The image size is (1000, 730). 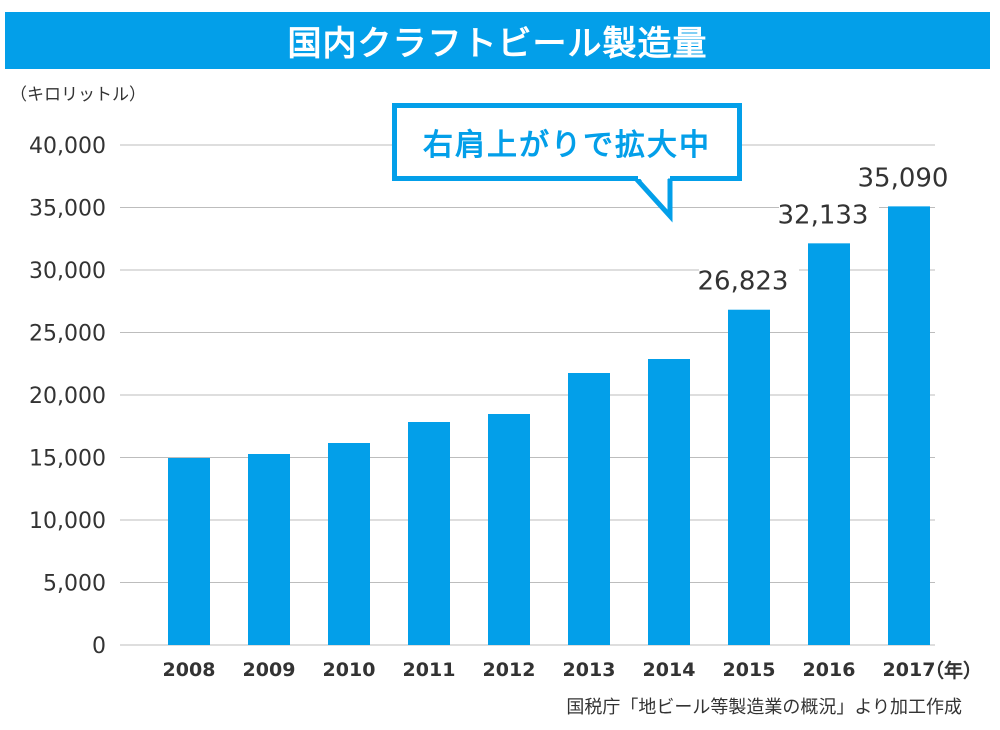 I want to click on y-tick-label: 35,000, so click(x=67, y=209).